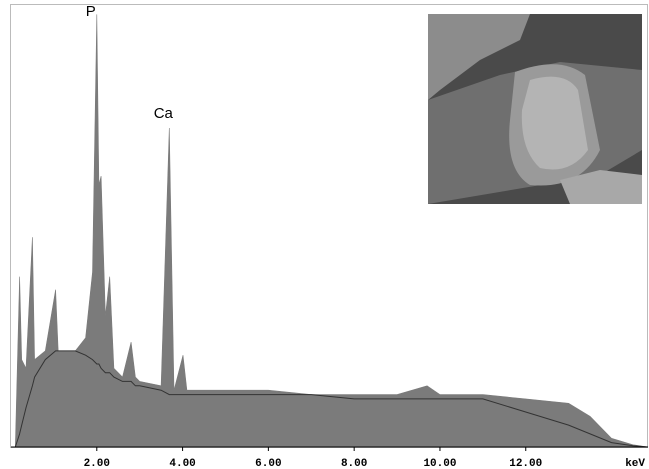 Image resolution: width=649 pixels, height=469 pixels. I want to click on x-tick-label: 2.00, so click(97, 463).